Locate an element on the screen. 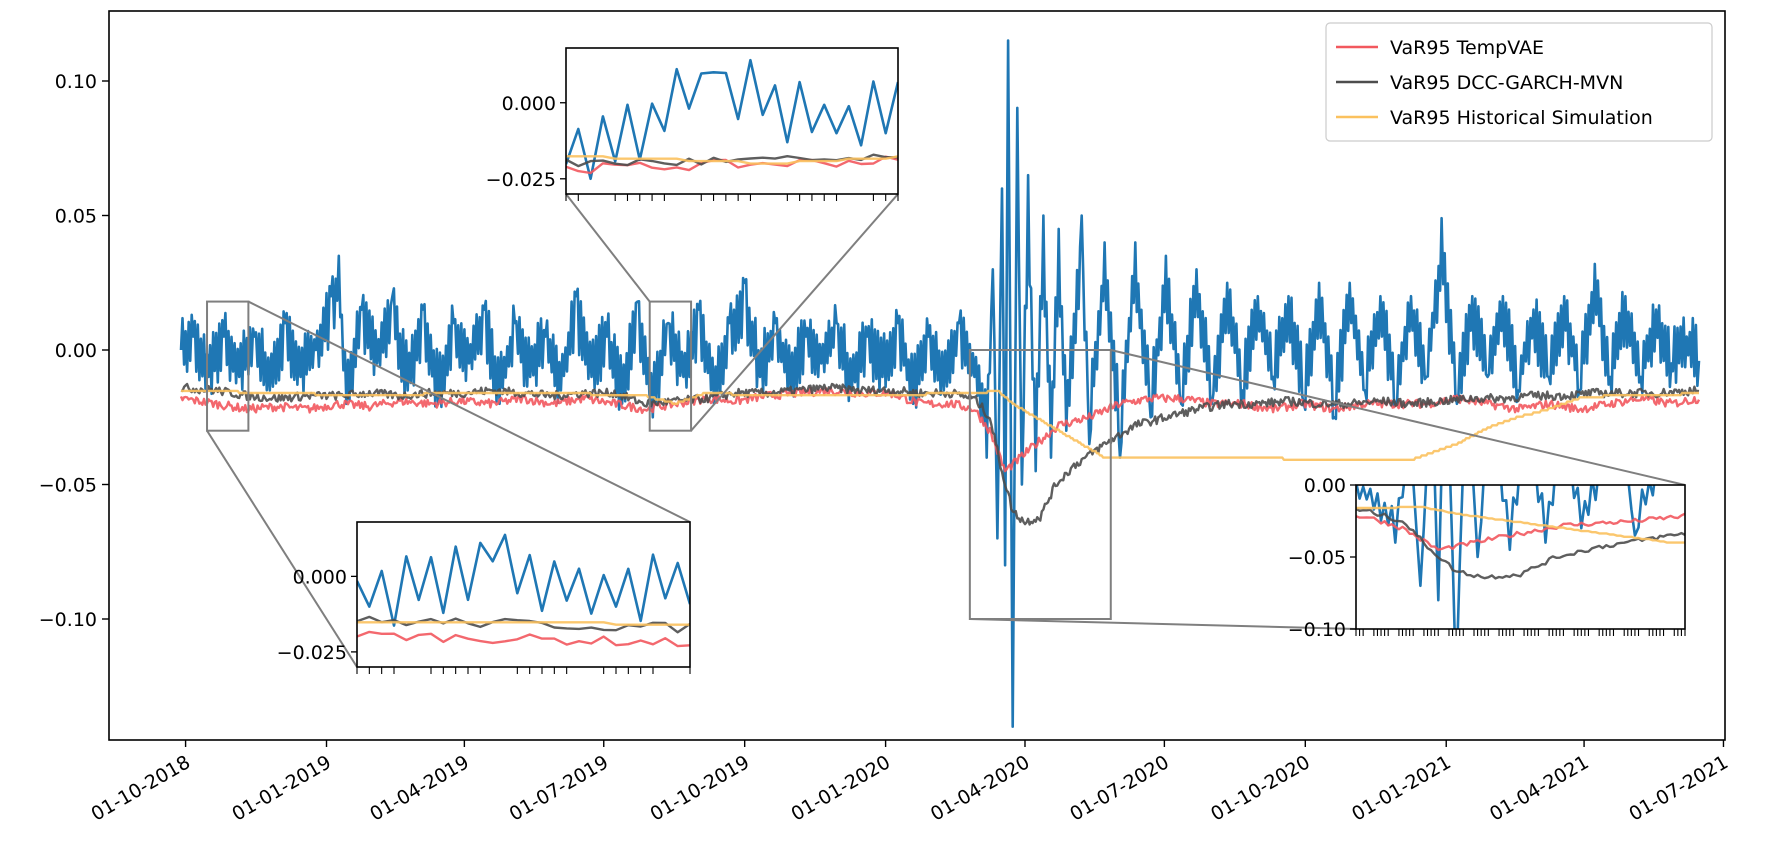 The height and width of the screenshot is (867, 1786). inset-right-y-tick-label: −0.05 is located at coordinates (1317, 558).